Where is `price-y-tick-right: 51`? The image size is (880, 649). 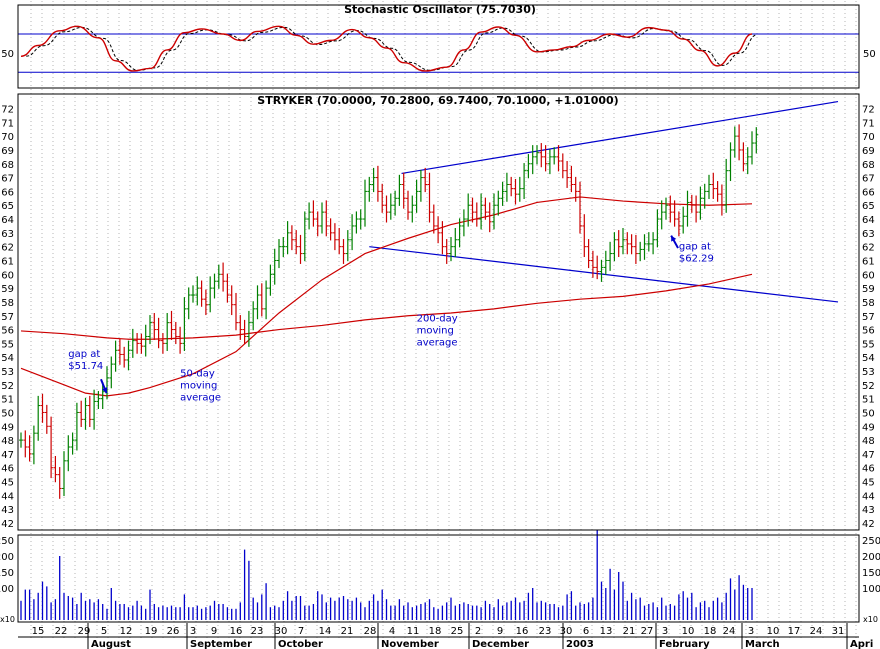 price-y-tick-right: 51 is located at coordinates (868, 400).